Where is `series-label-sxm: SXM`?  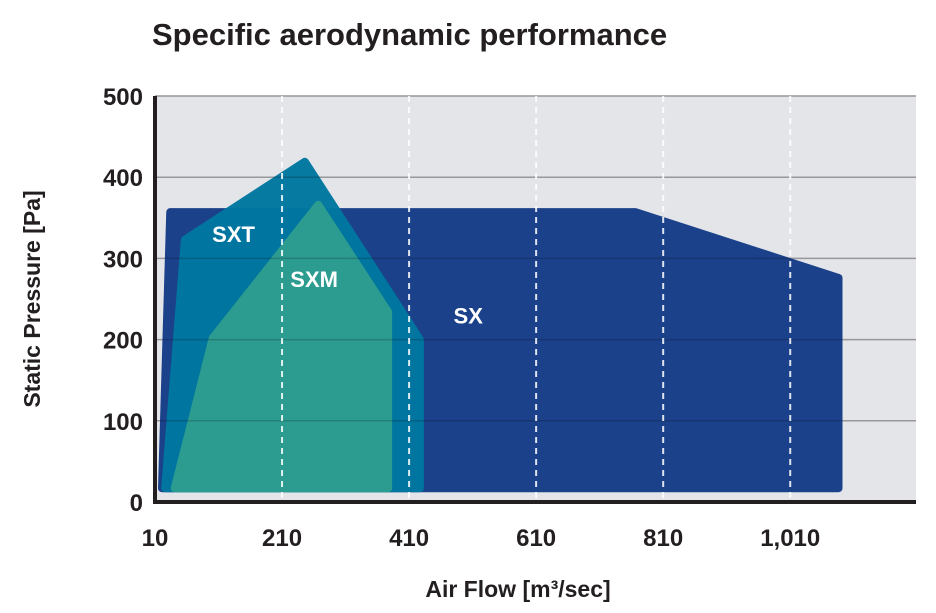
series-label-sxm: SXM is located at coordinates (314, 279).